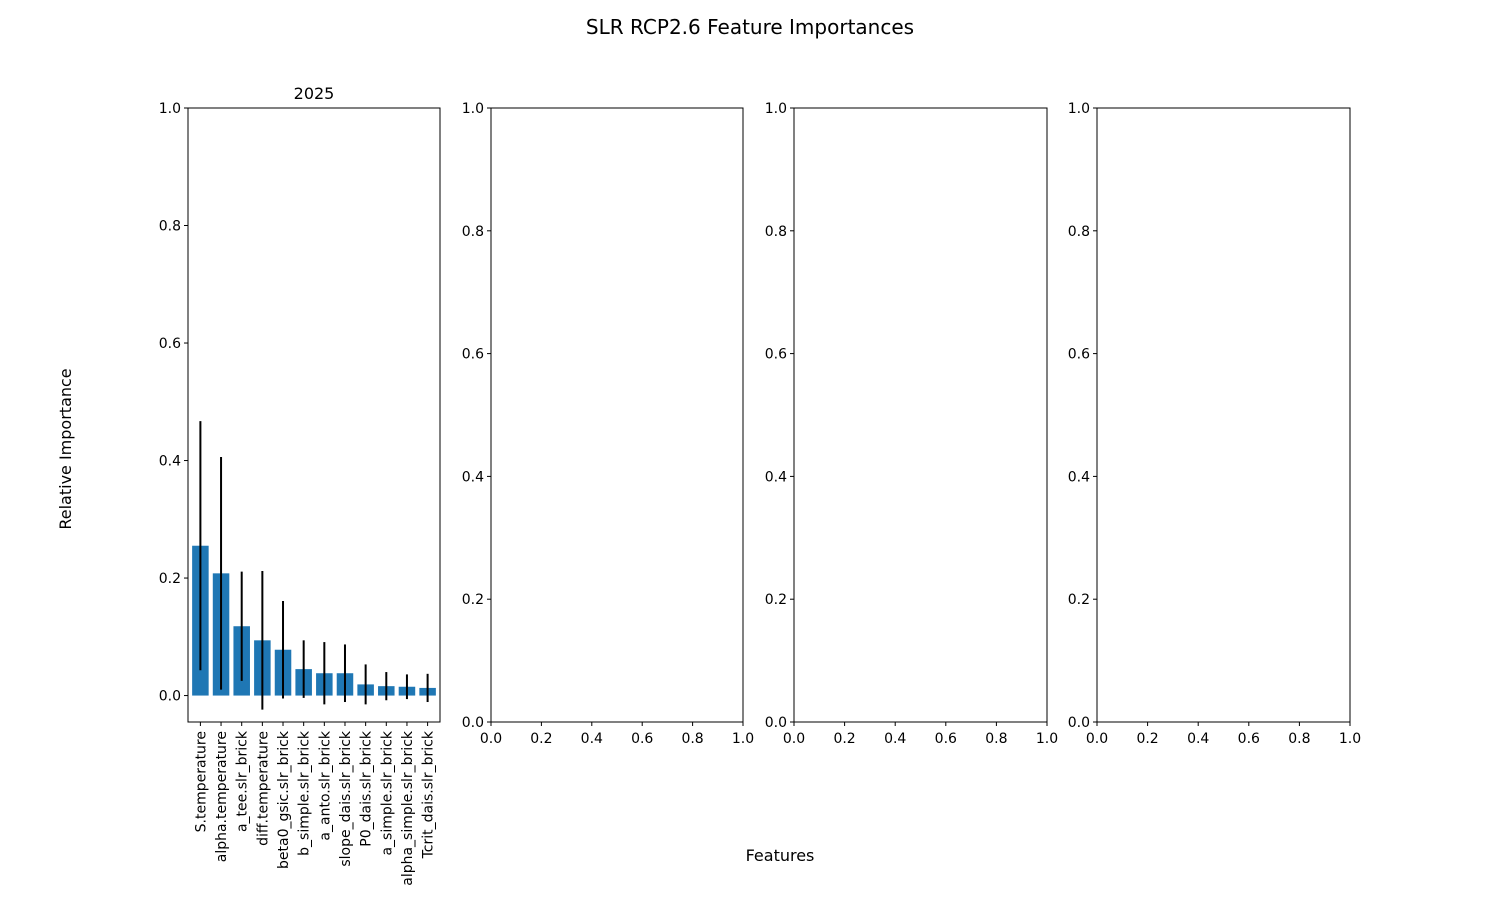  I want to click on x-tick-label: Tcrit_dais.slr_brick, so click(429, 794).